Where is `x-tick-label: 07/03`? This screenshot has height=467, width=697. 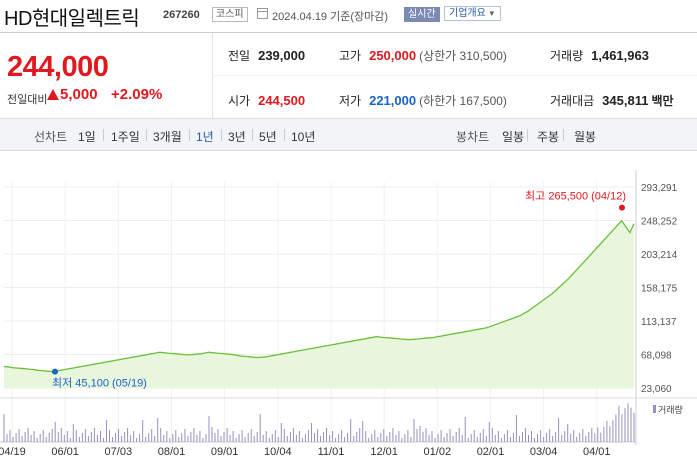
x-tick-label: 07/03 is located at coordinates (119, 452).